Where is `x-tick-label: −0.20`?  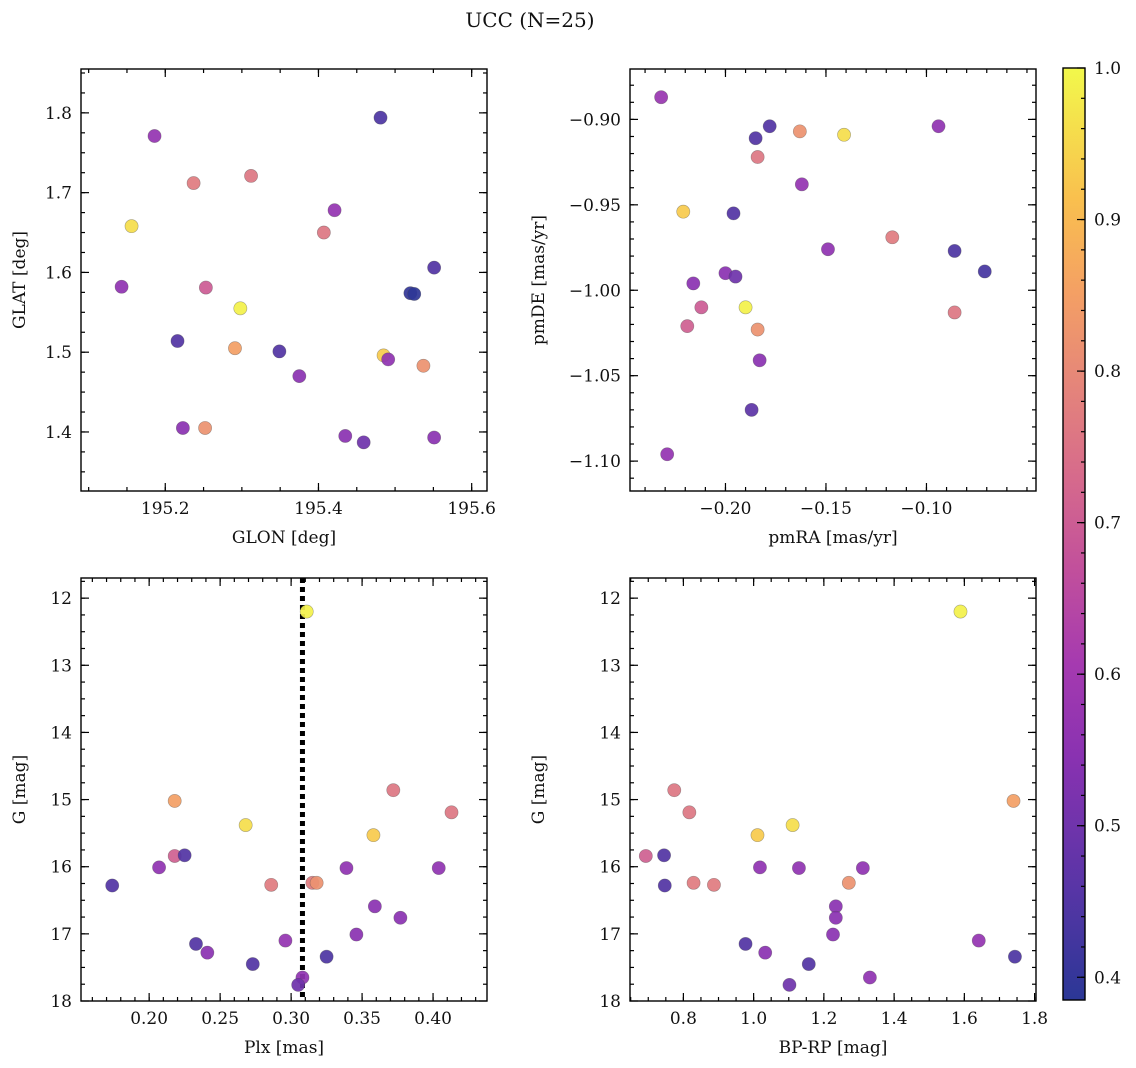
x-tick-label: −0.20 is located at coordinates (725, 509).